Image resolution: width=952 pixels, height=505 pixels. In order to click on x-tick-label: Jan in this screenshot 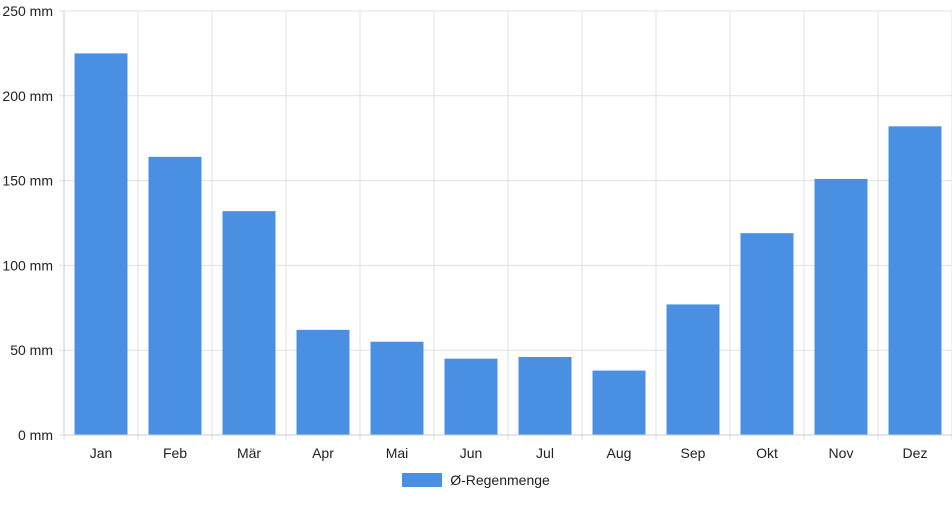, I will do `click(101, 453)`.